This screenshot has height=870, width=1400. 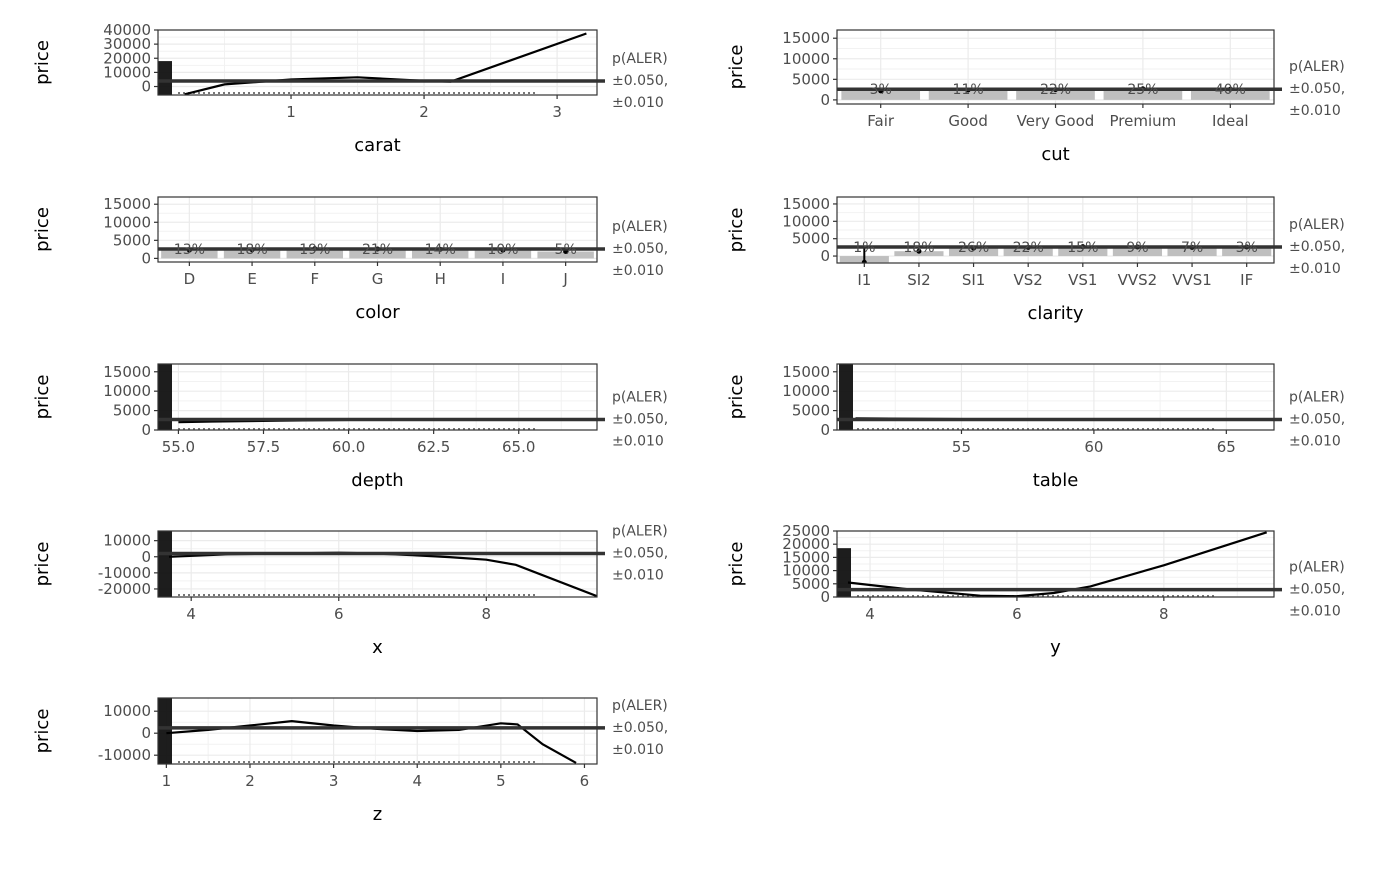 What do you see at coordinates (377, 312) in the screenshot?
I see `x-axis-title: color` at bounding box center [377, 312].